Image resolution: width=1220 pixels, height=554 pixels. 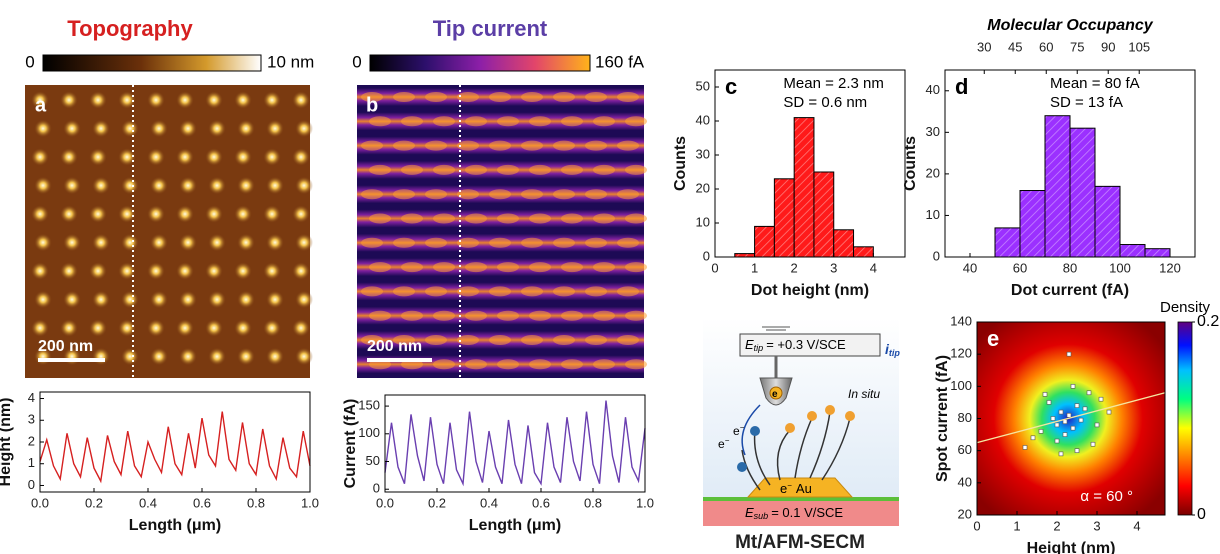 What do you see at coordinates (350, 444) in the screenshot?
I see `y-axis-label: Current (fA)` at bounding box center [350, 444].